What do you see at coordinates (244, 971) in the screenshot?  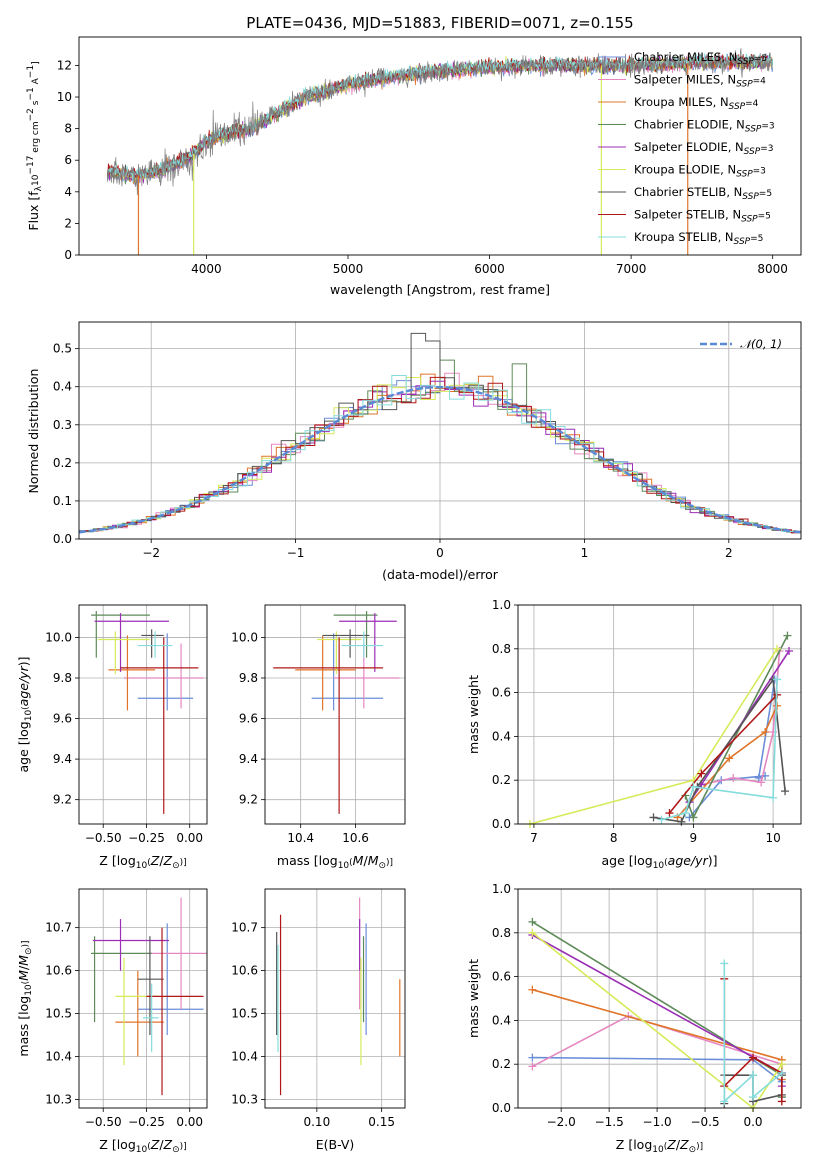 I see `y-tick-label: 10.6` at bounding box center [244, 971].